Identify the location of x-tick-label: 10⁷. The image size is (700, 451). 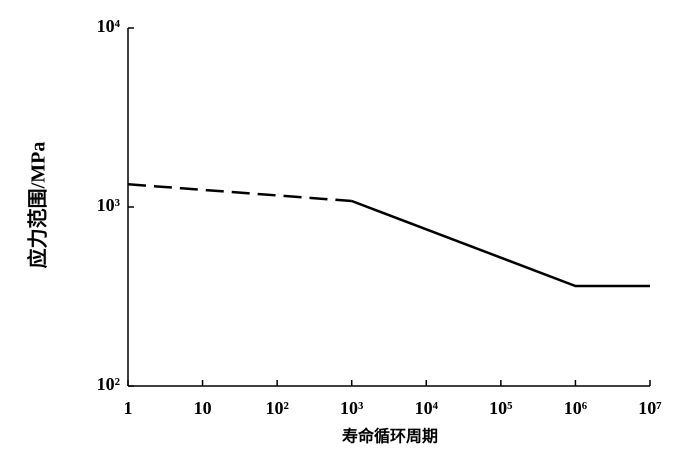
(650, 408).